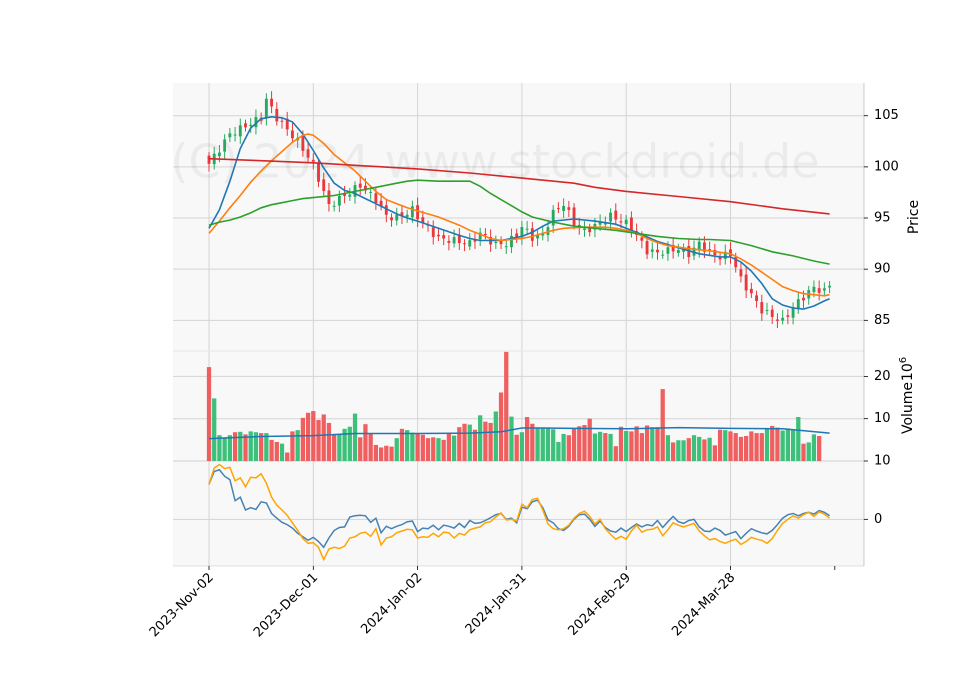  Describe the element at coordinates (878, 519) in the screenshot. I see `indicator-tick-label: 0` at that location.